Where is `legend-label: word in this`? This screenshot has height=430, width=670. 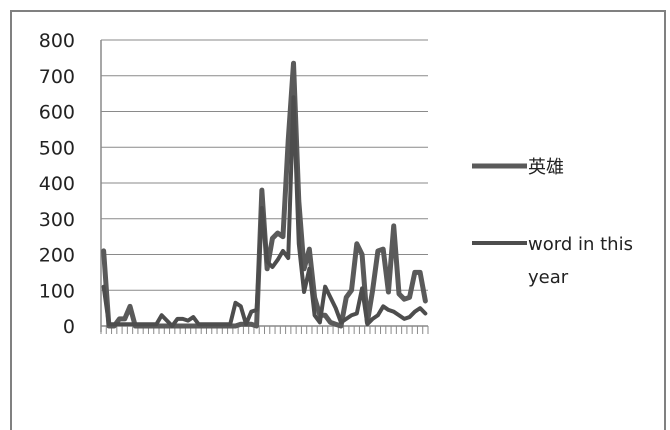 legend-label: word in this is located at coordinates (580, 244).